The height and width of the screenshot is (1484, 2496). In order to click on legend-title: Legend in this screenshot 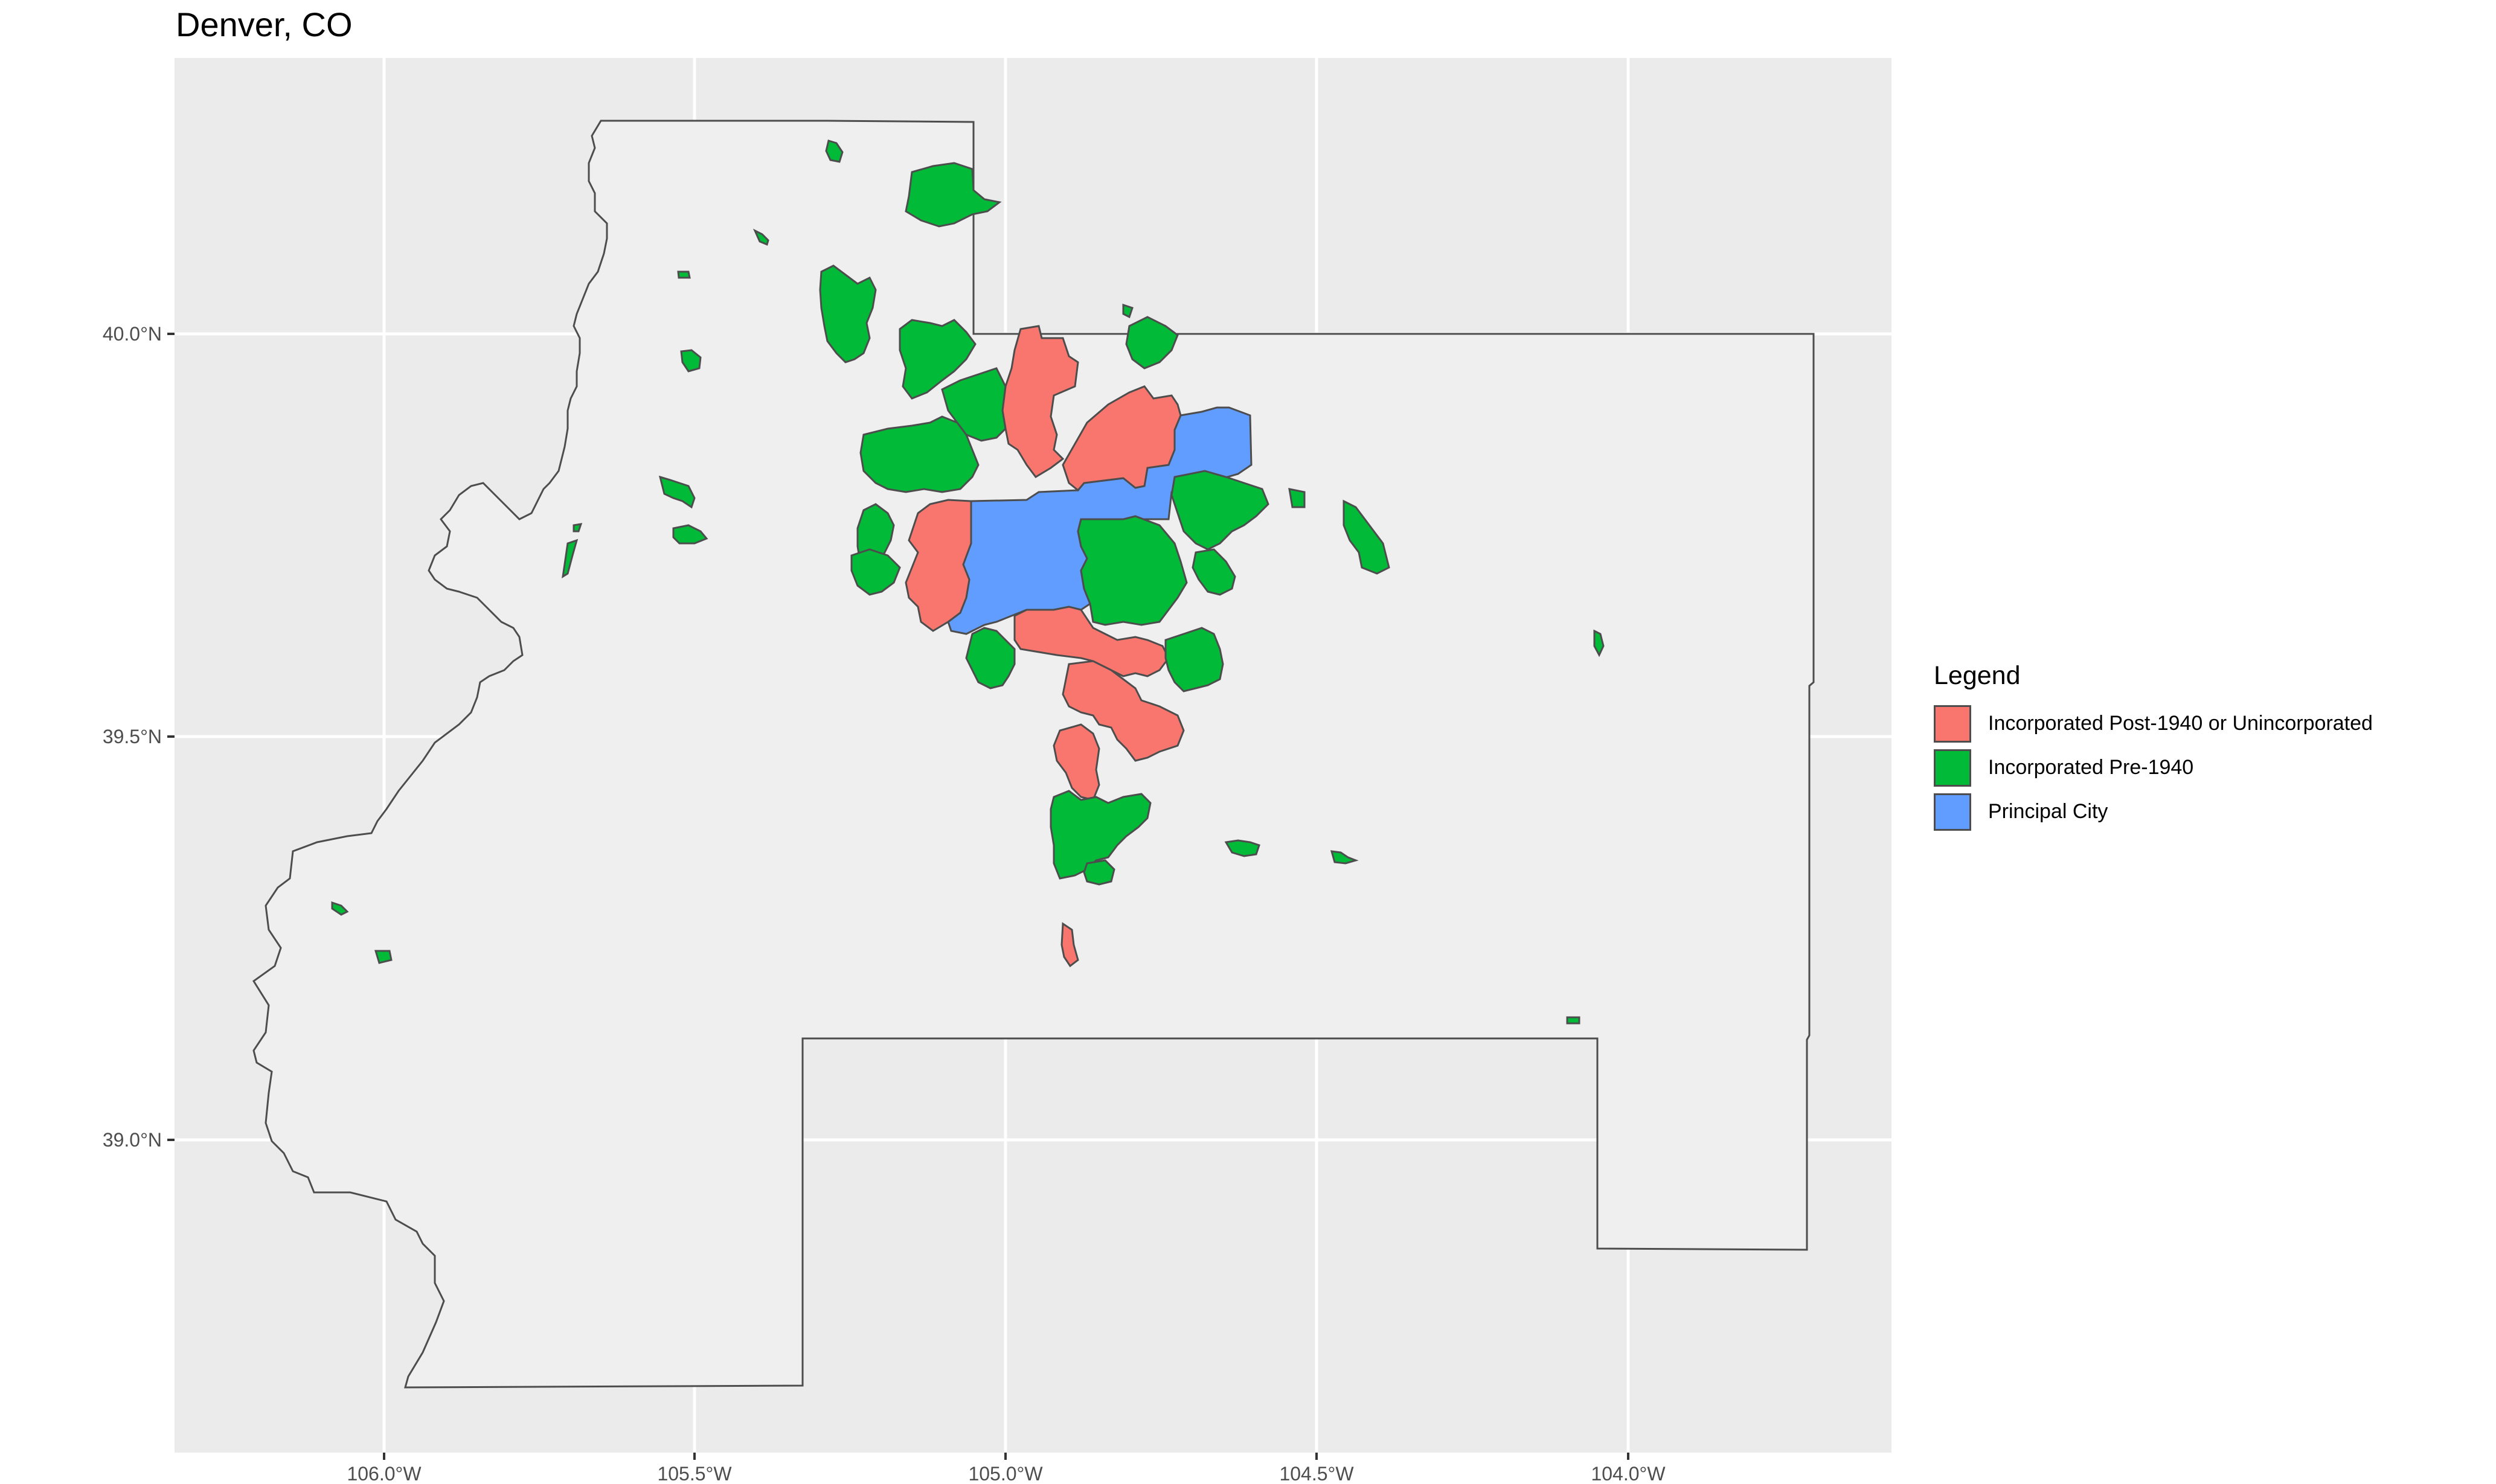, I will do `click(1977, 675)`.